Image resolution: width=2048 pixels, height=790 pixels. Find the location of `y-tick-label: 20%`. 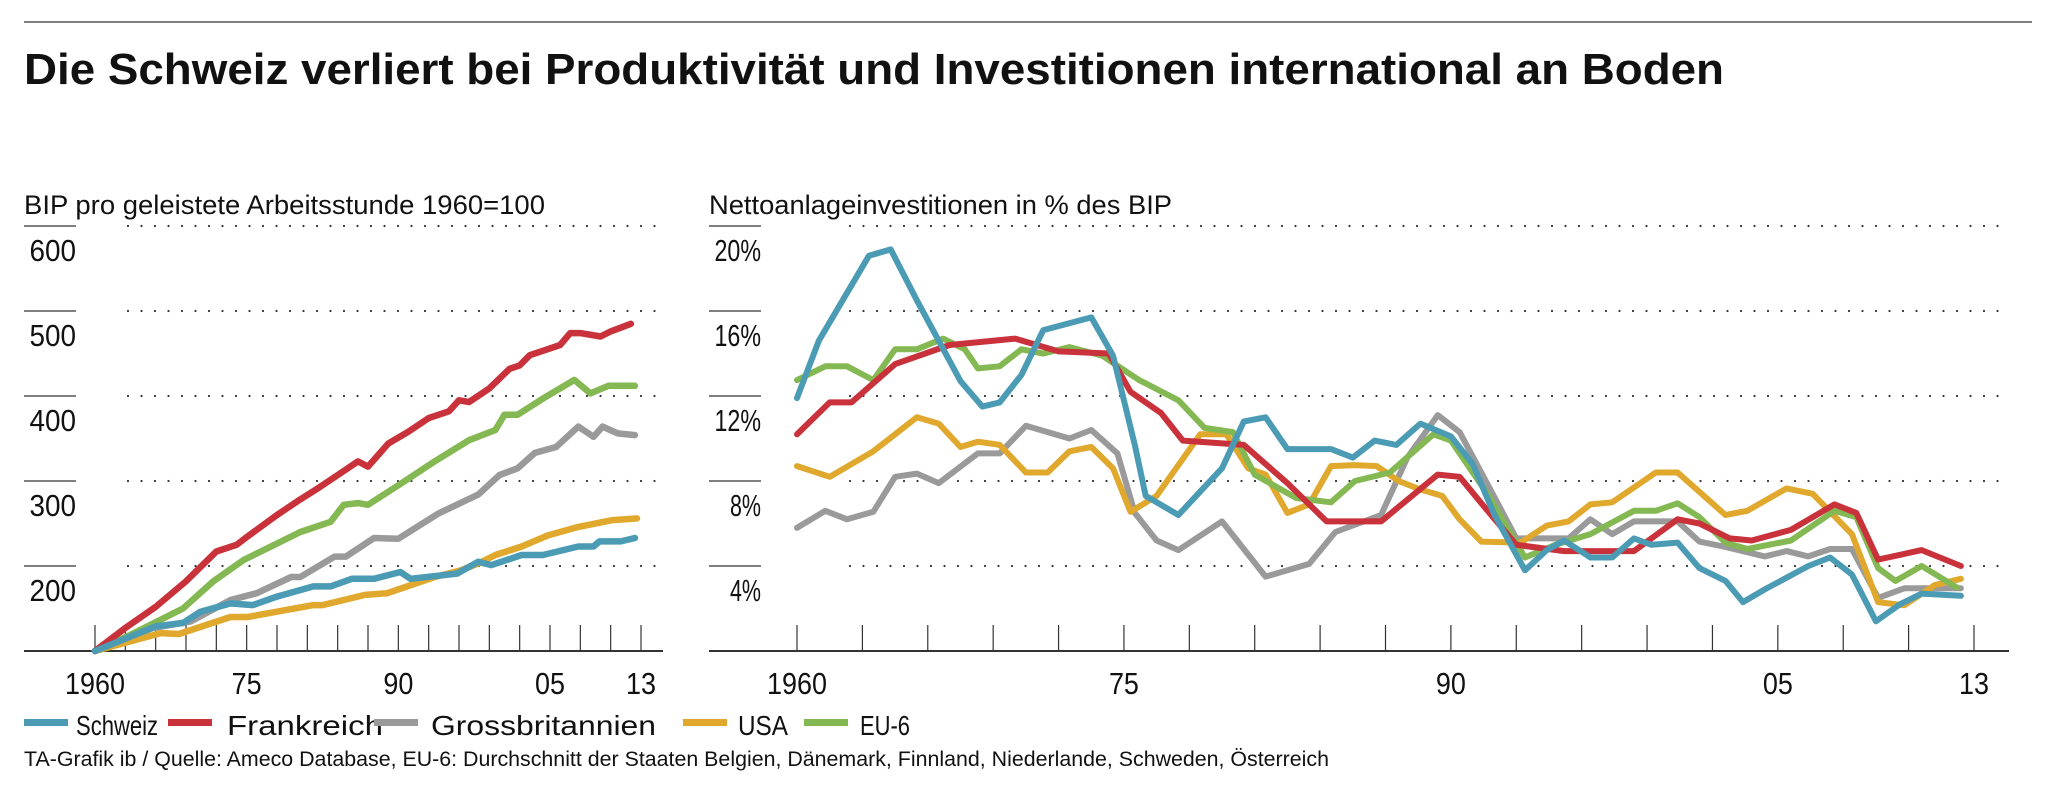

y-tick-label: 20% is located at coordinates (738, 250).